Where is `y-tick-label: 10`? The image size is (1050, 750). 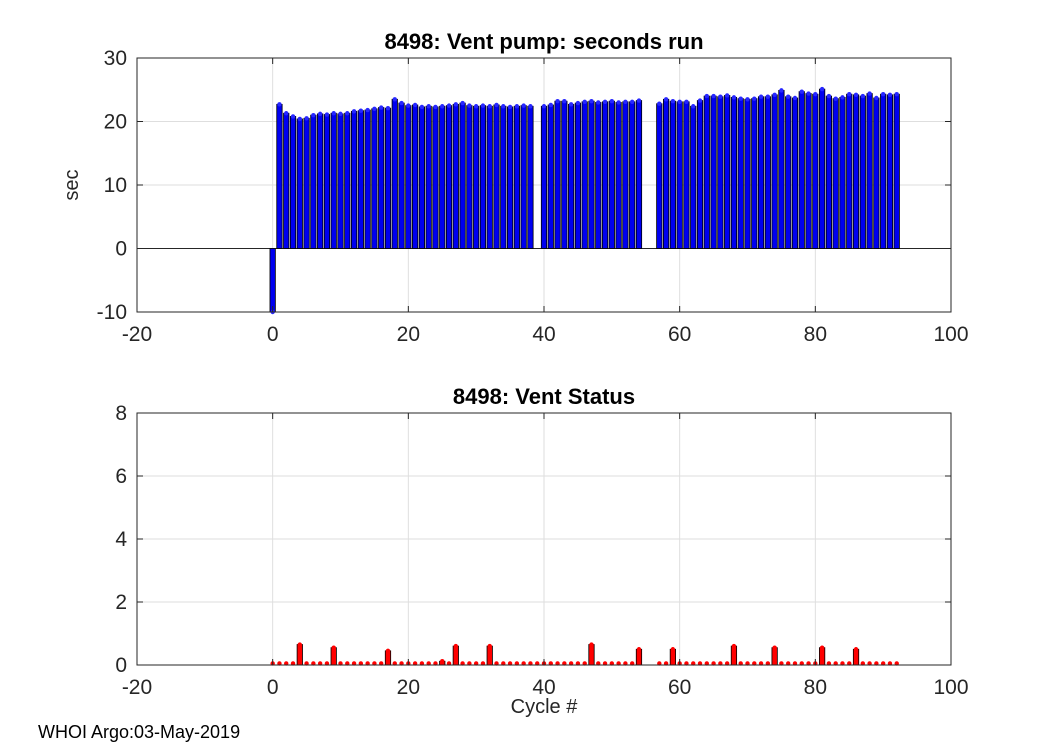 y-tick-label: 10 is located at coordinates (115, 185).